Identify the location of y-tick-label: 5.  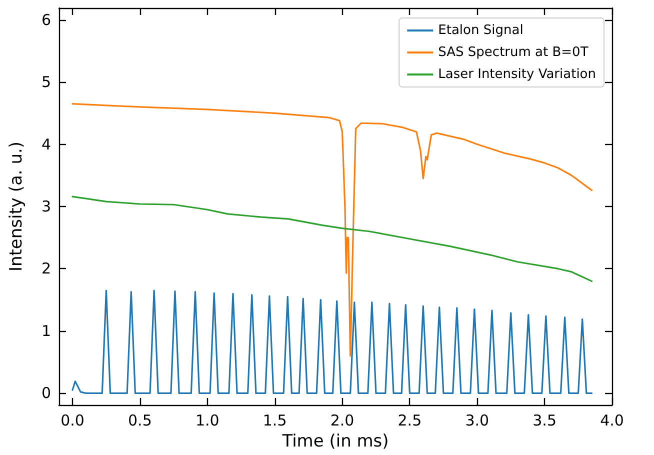
(46, 82).